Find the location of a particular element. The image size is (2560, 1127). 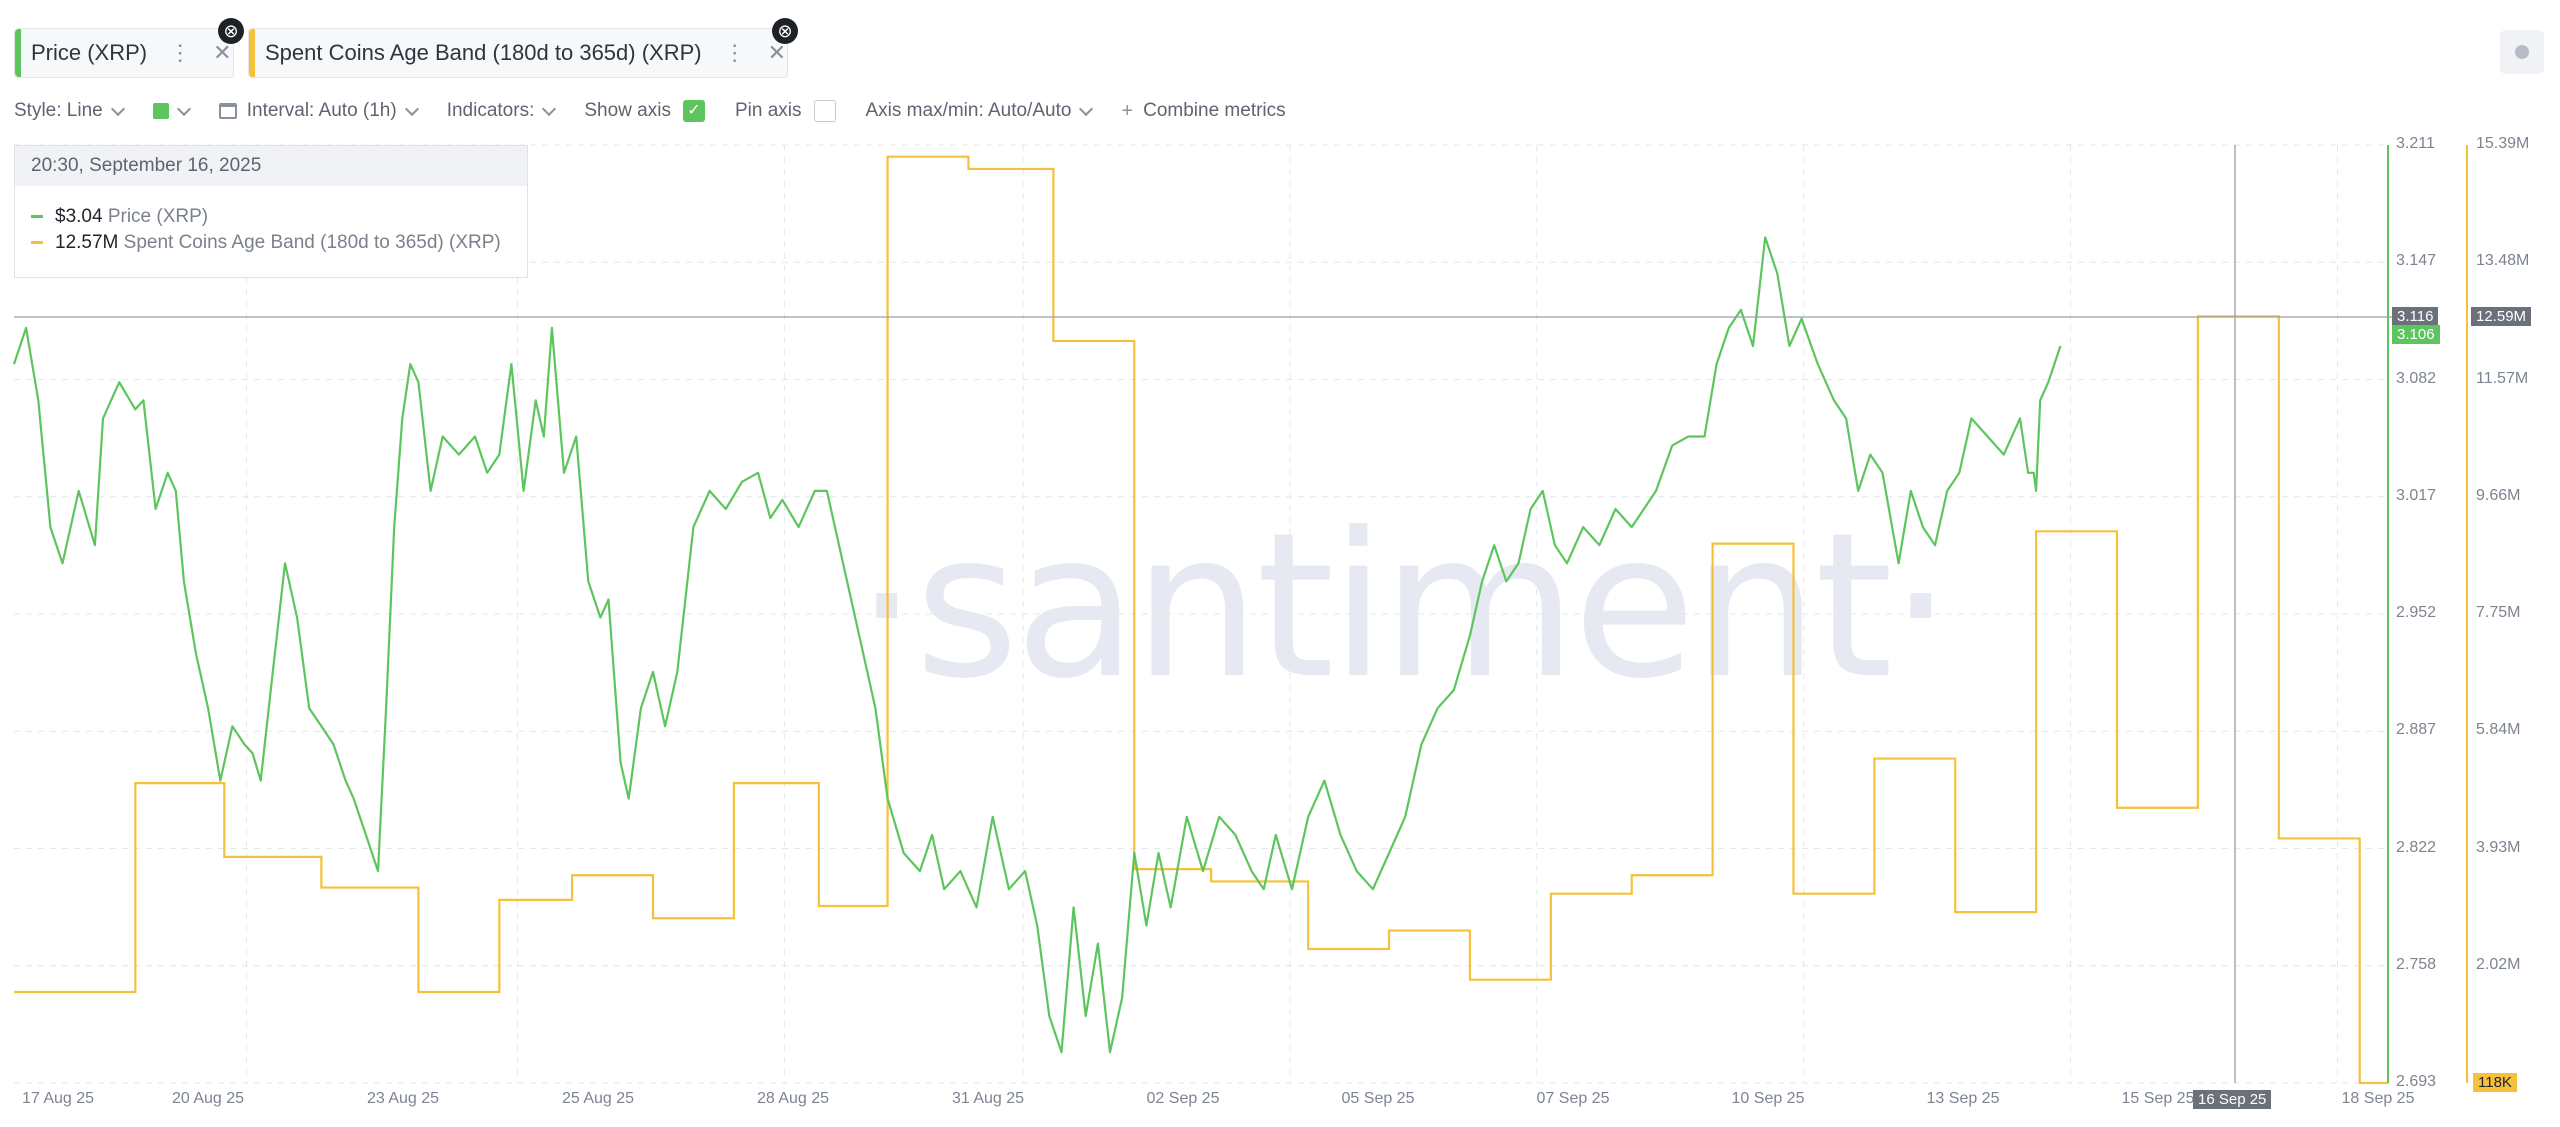

crosshair-spent-tag: 12.59M is located at coordinates (2501, 317).